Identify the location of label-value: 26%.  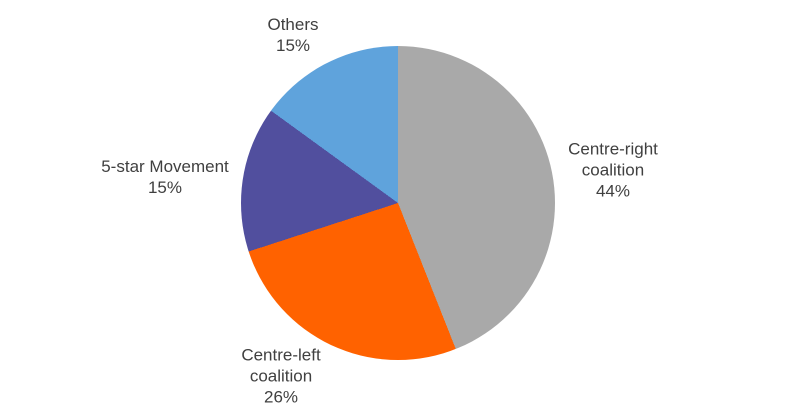
(281, 397).